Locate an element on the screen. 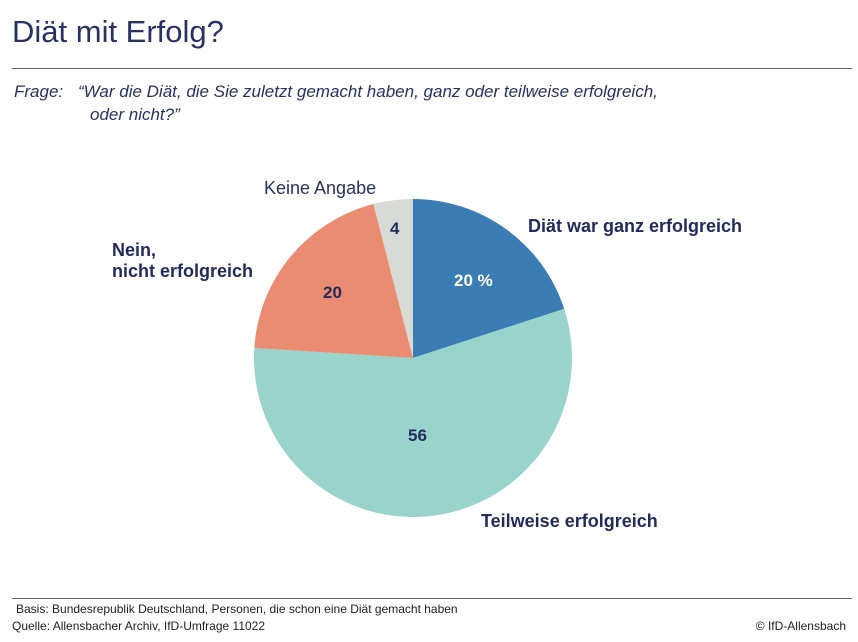 The image size is (858, 642). question-prefix: Frage: is located at coordinates (39, 91).